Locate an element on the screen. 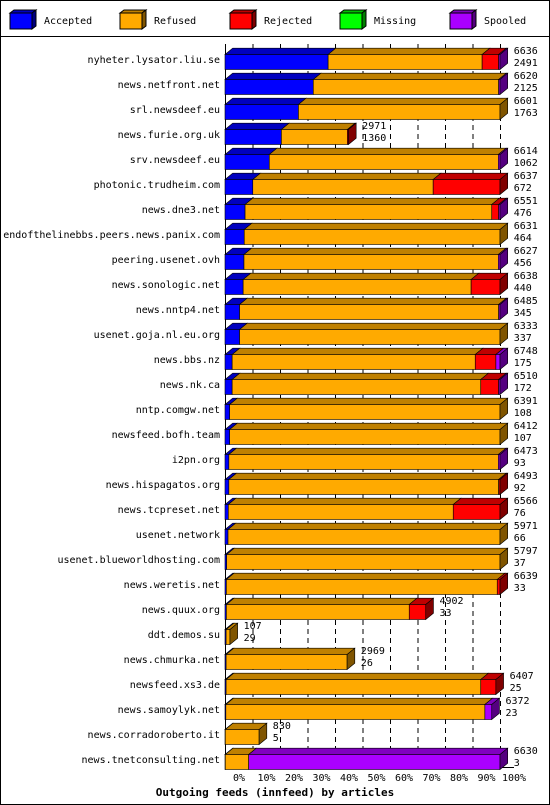 The height and width of the screenshot is (805, 550). bar-accepted-news-bbs-nz is located at coordinates (228, 362).